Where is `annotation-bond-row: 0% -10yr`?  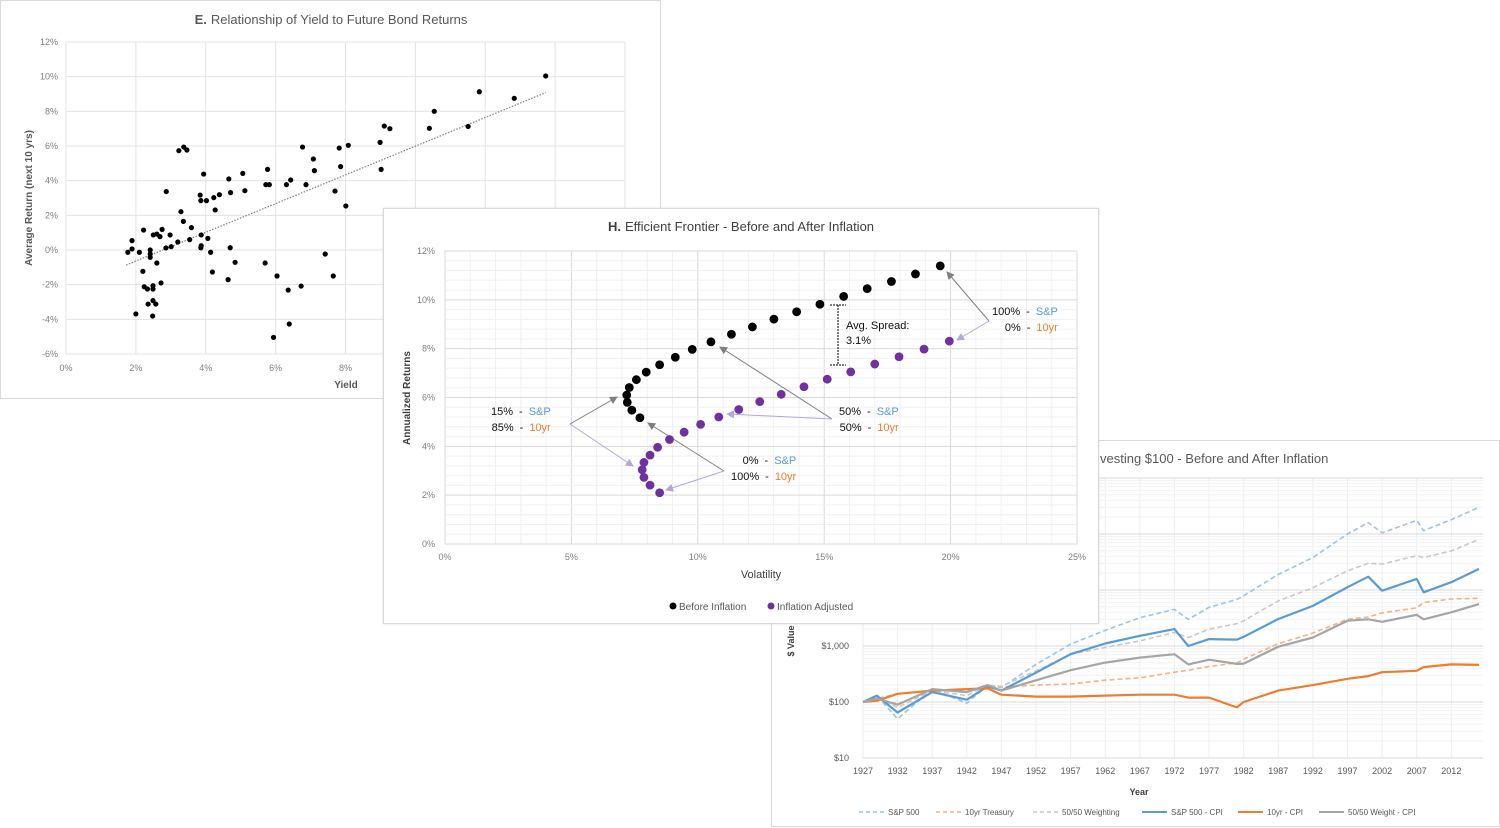 annotation-bond-row: 0% -10yr is located at coordinates (1025, 328).